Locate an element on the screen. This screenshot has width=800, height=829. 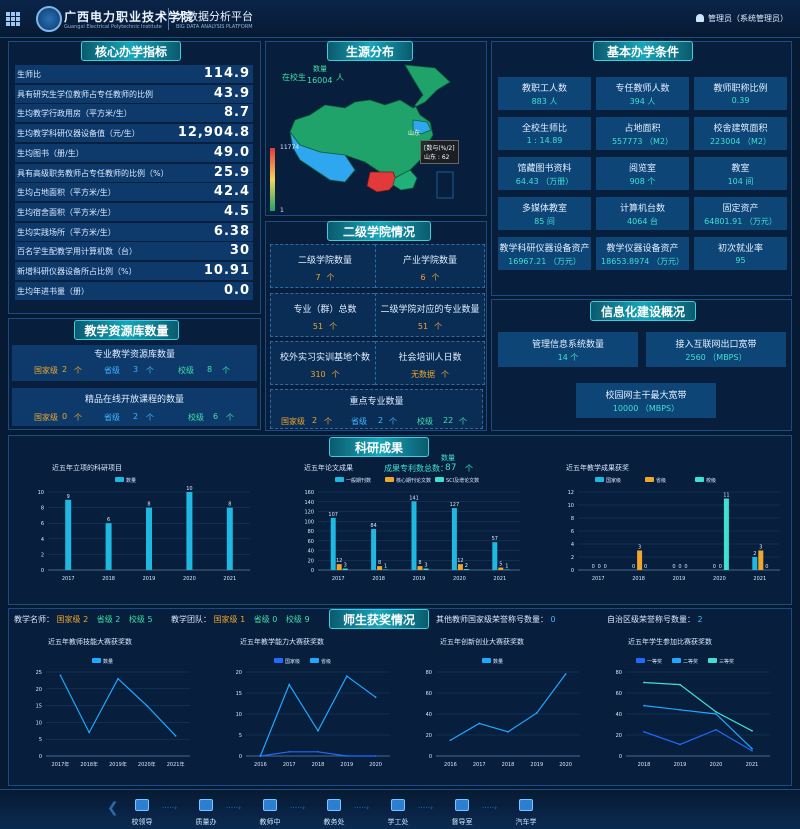
chart-title: 近五年论文成果 is located at coordinates (328, 468).